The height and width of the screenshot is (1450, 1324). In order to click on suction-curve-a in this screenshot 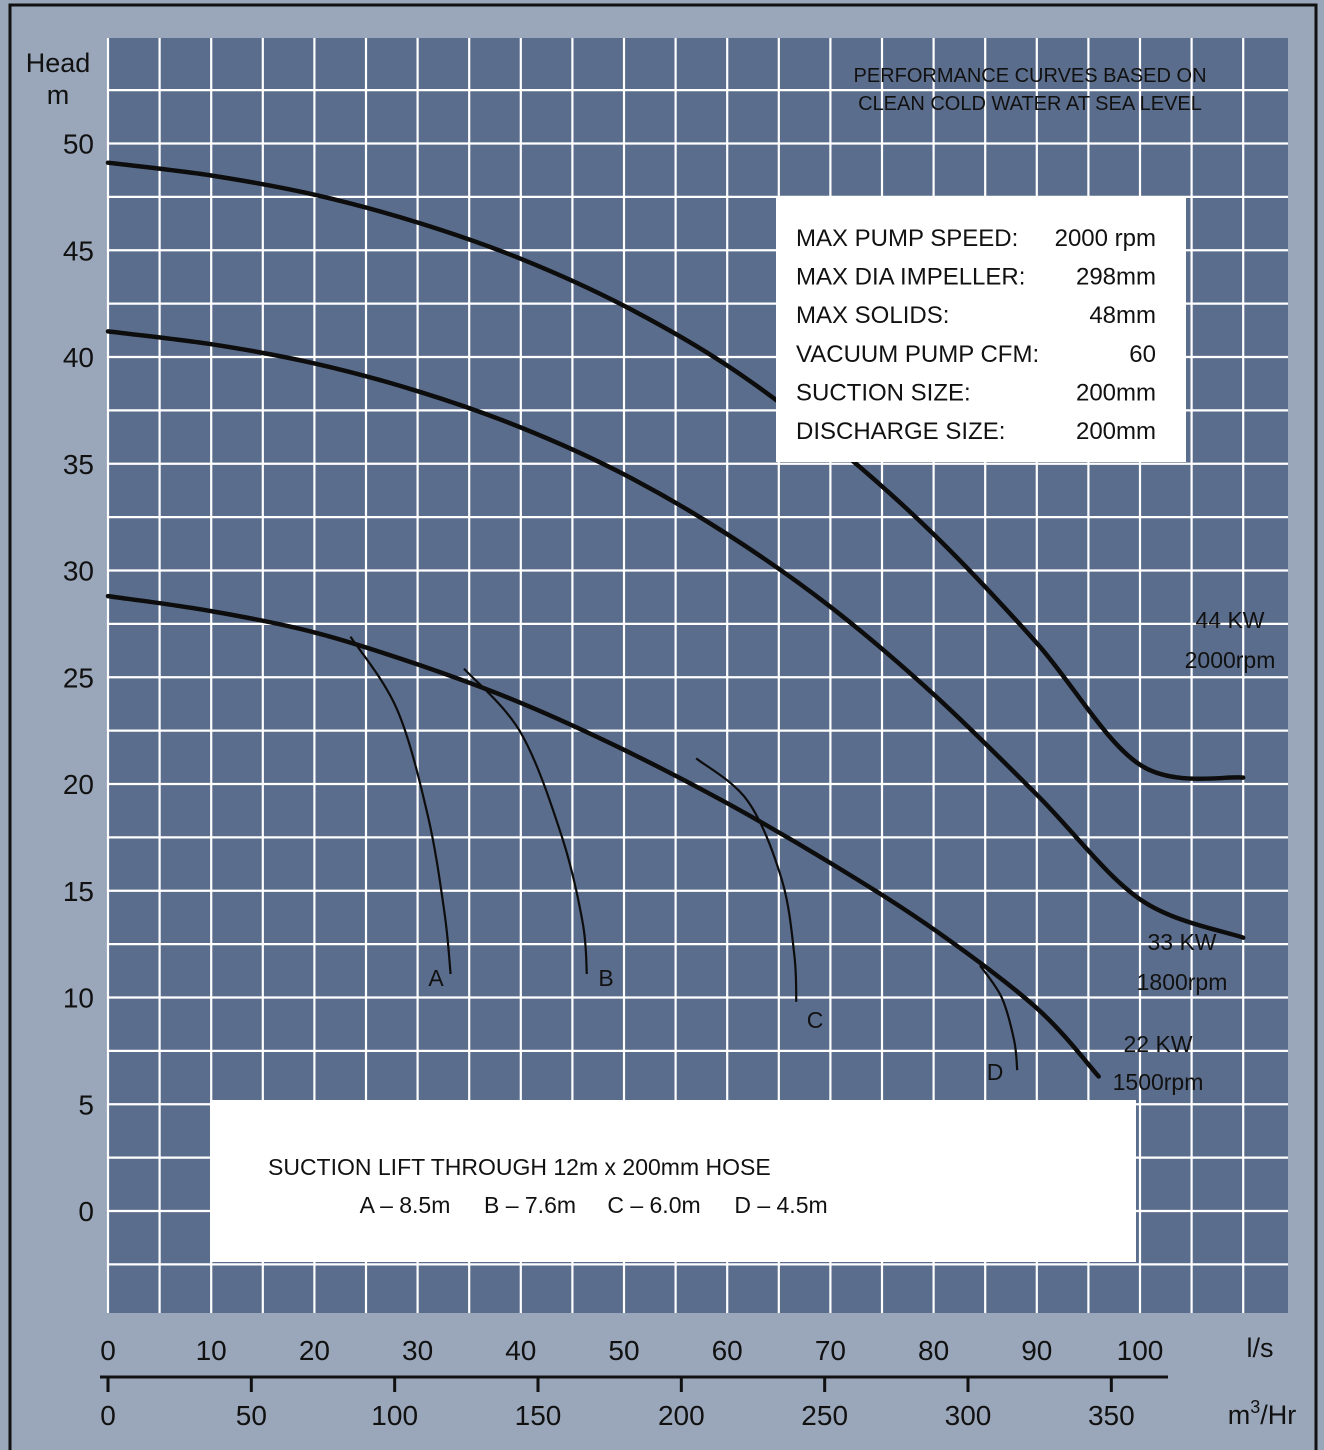, I will do `click(400, 805)`.